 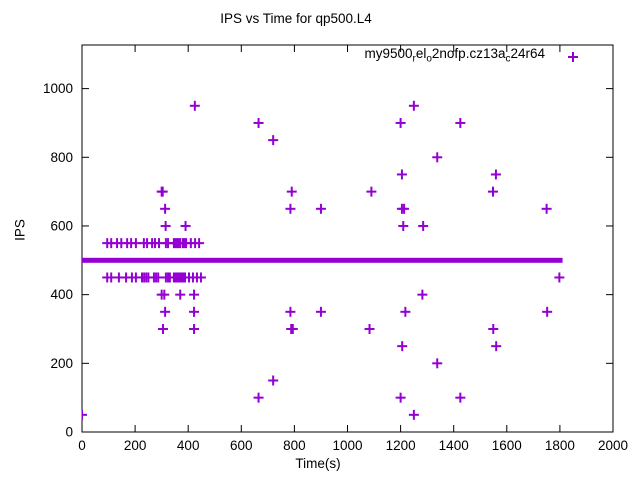 I want to click on x-tick-label: 1800, so click(x=560, y=445).